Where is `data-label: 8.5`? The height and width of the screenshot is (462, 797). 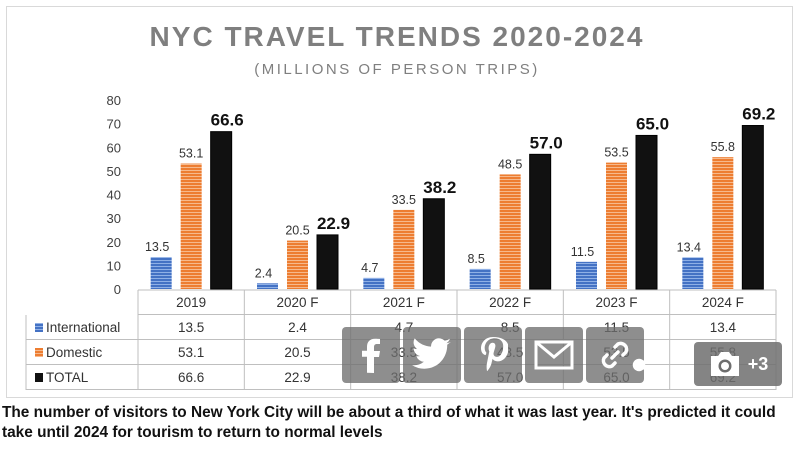 data-label: 8.5 is located at coordinates (475, 259).